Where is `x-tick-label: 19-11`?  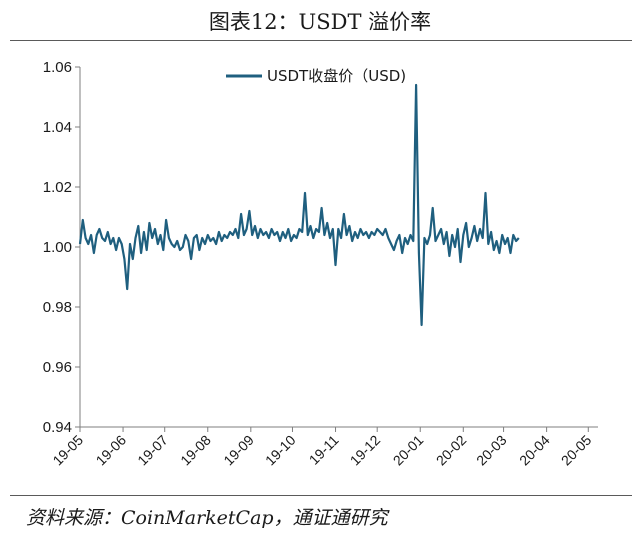 x-tick-label: 19-11 is located at coordinates (324, 450).